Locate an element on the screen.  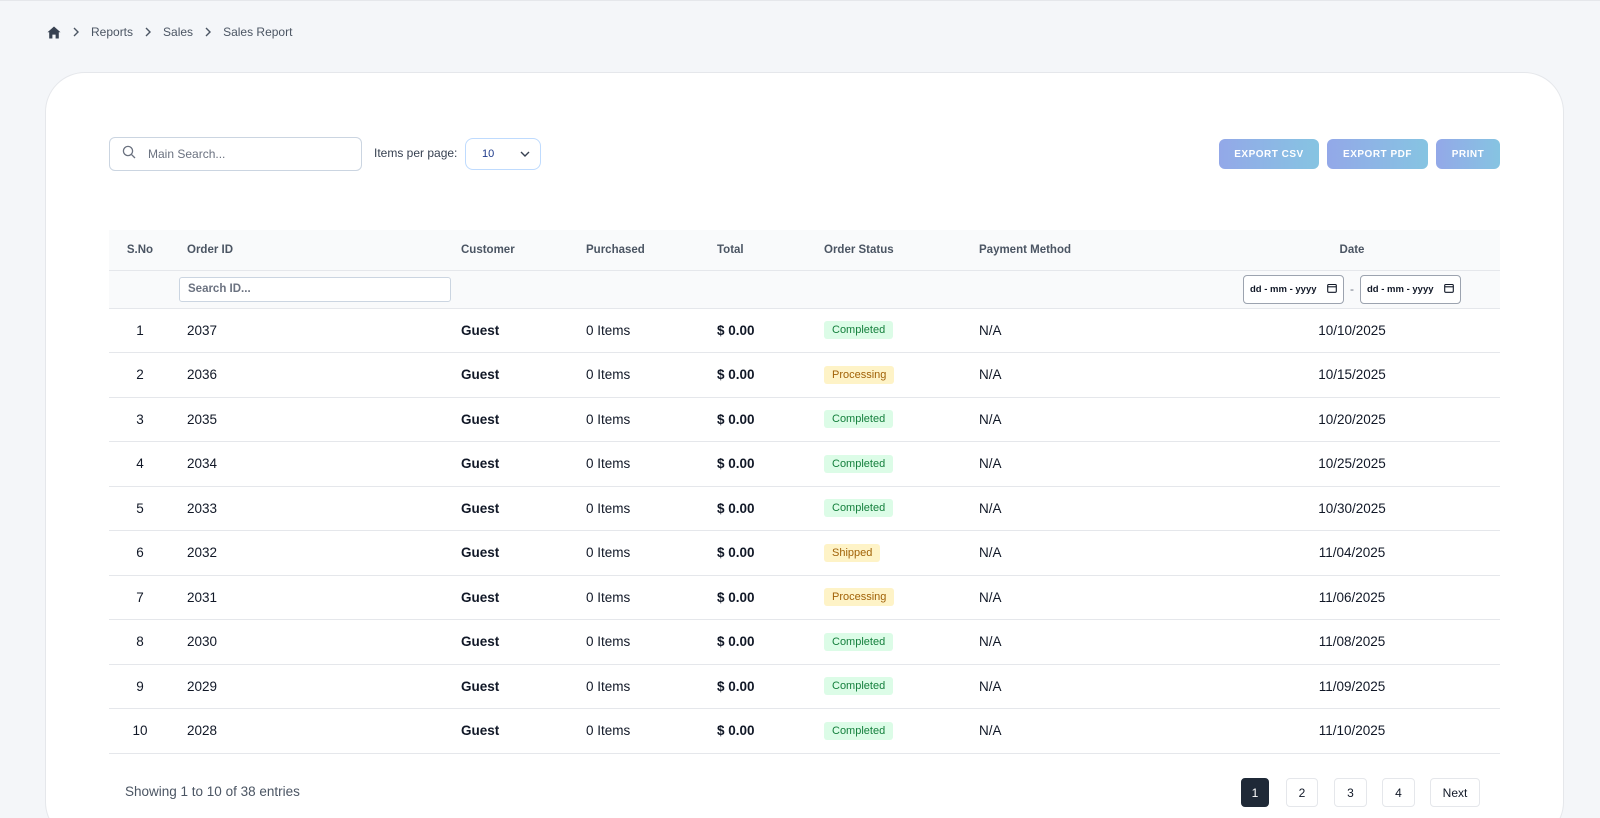
column-header-date: Date is located at coordinates (1352, 250).